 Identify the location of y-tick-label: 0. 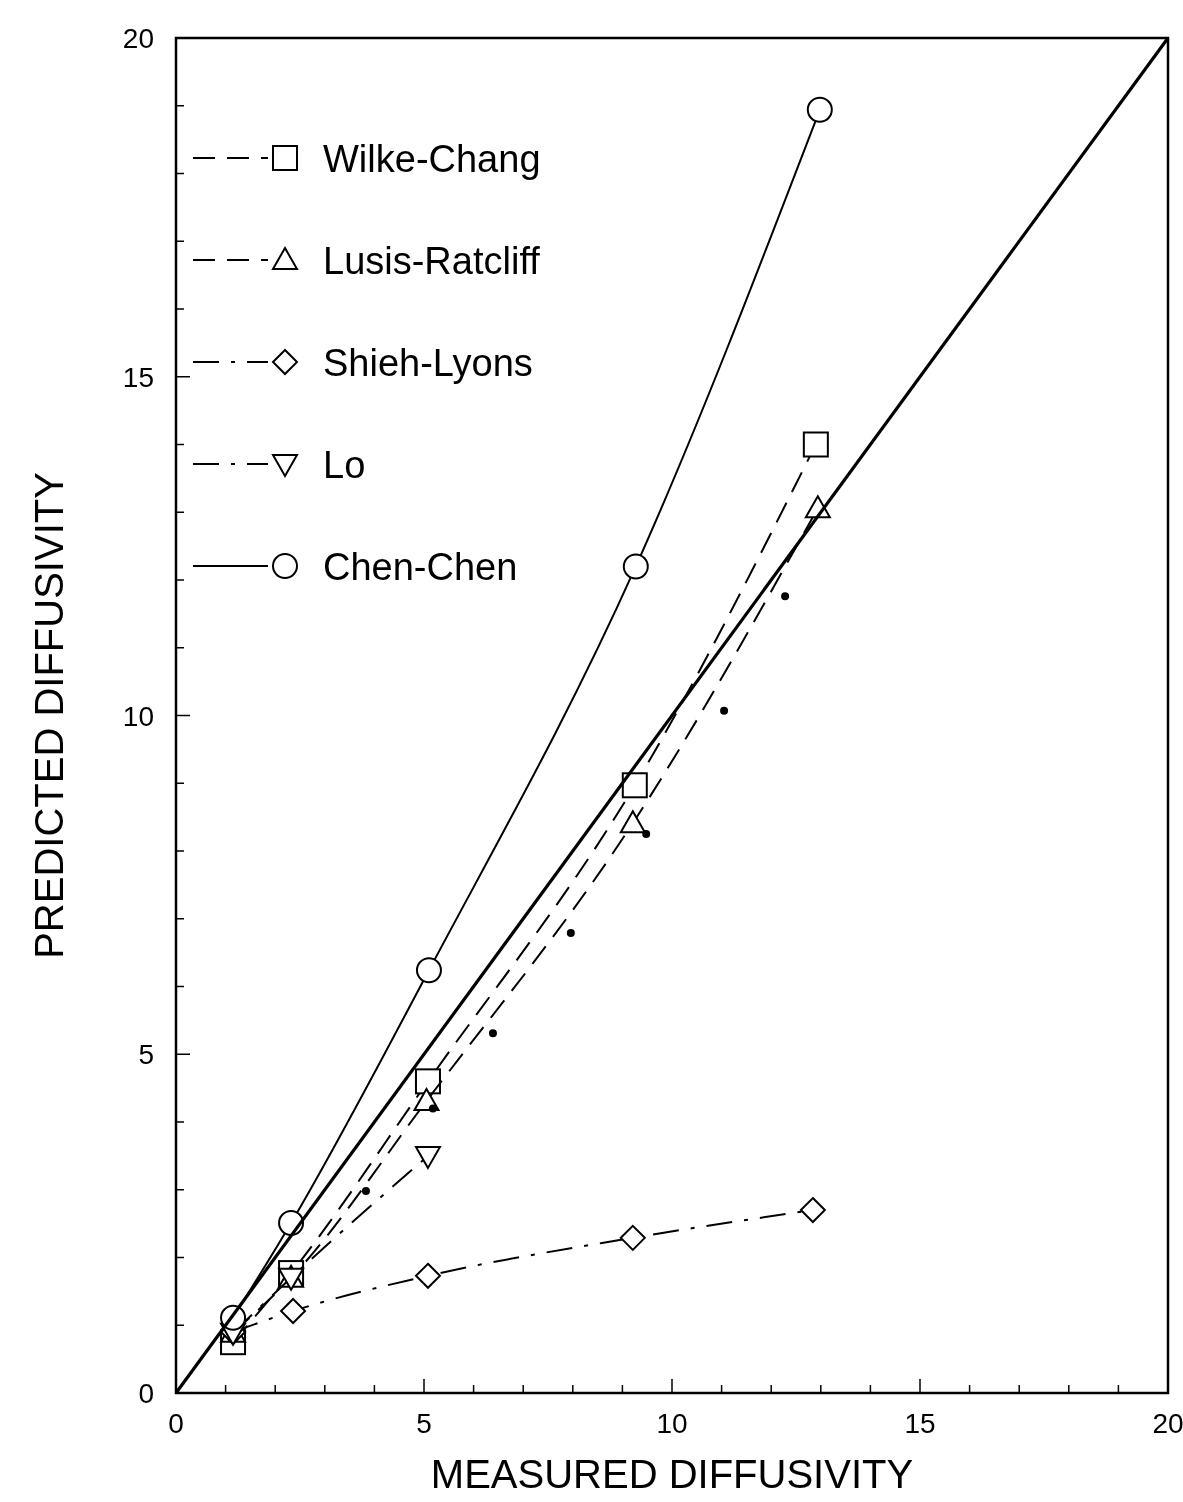
(146, 1393).